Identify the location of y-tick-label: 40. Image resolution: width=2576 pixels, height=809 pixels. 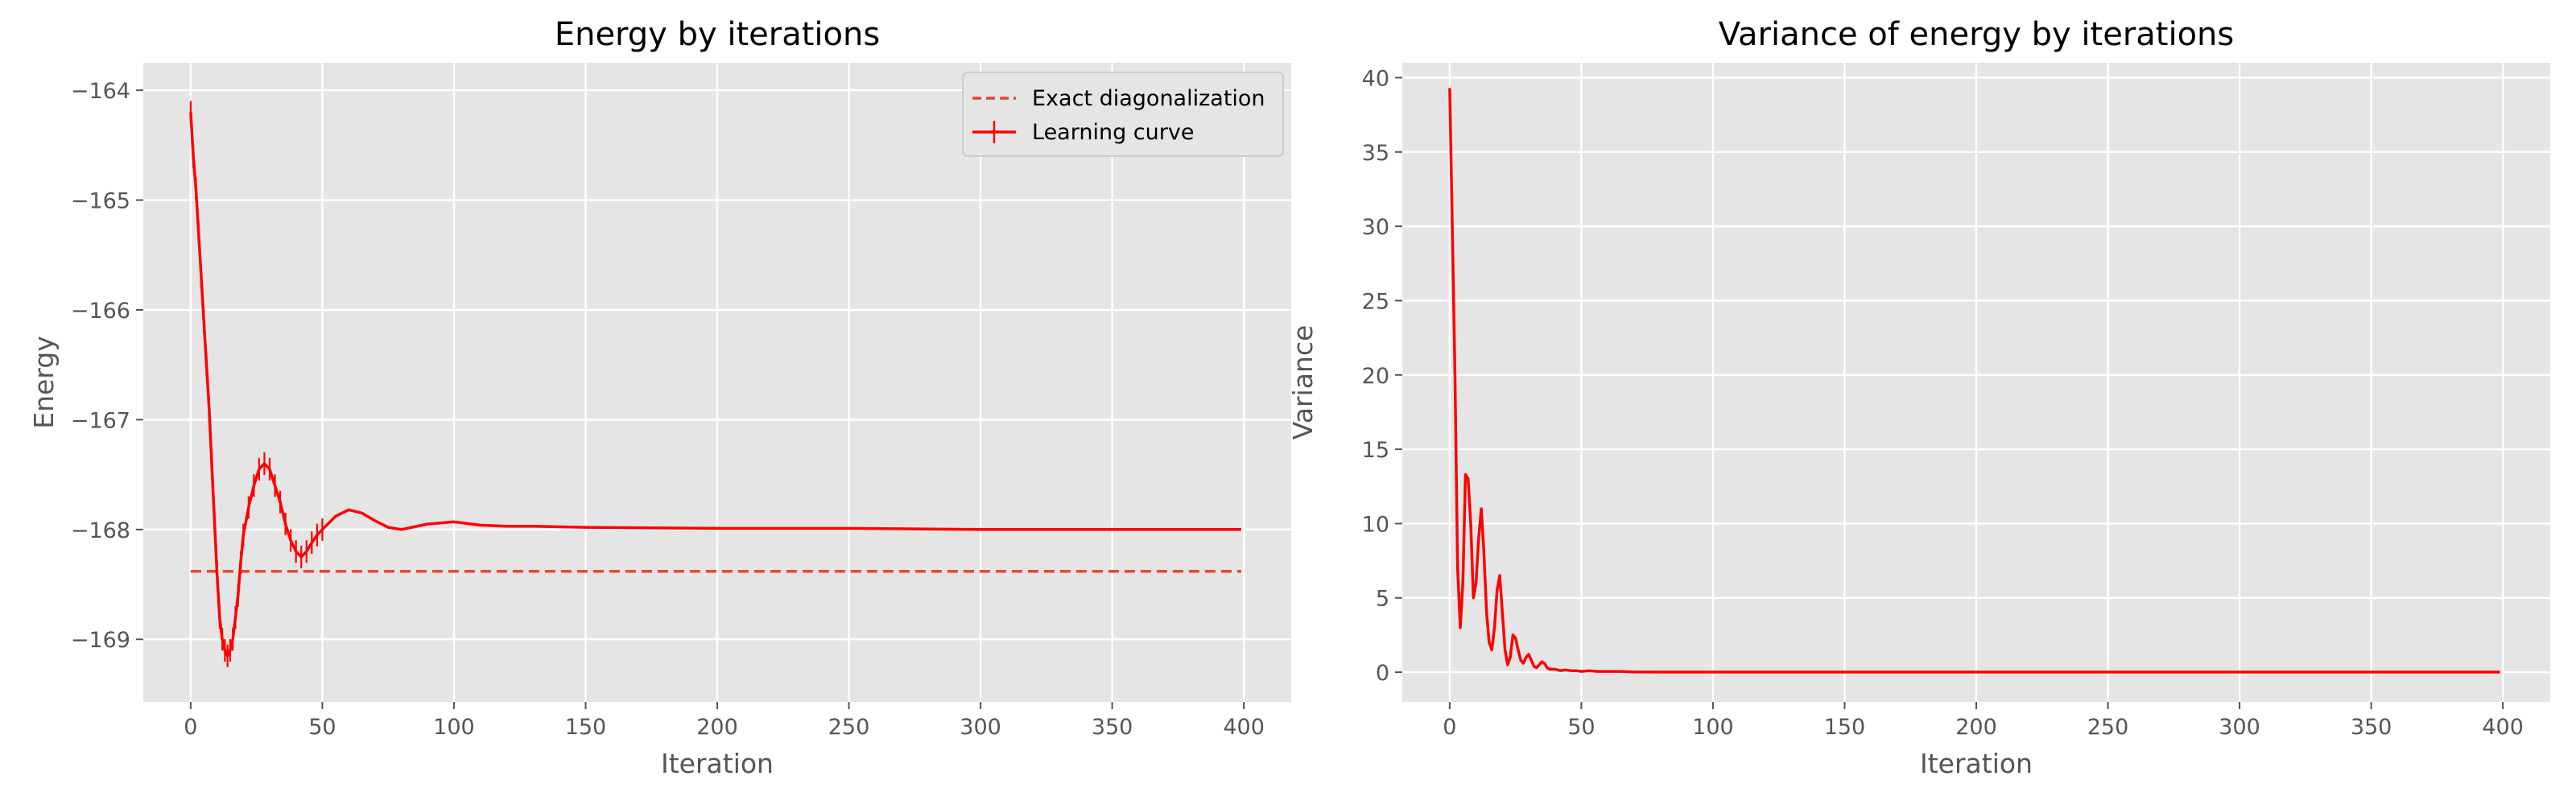
(1375, 79).